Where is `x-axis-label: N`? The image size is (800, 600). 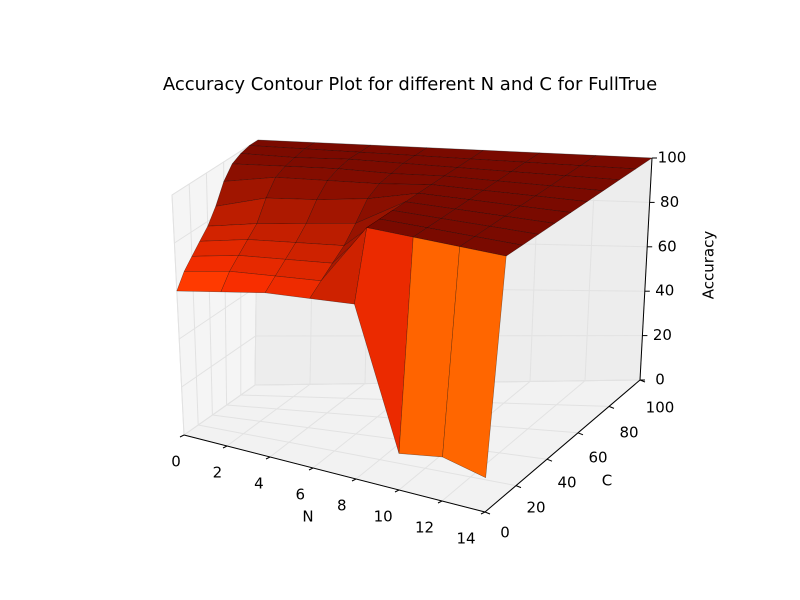 x-axis-label: N is located at coordinates (307, 517).